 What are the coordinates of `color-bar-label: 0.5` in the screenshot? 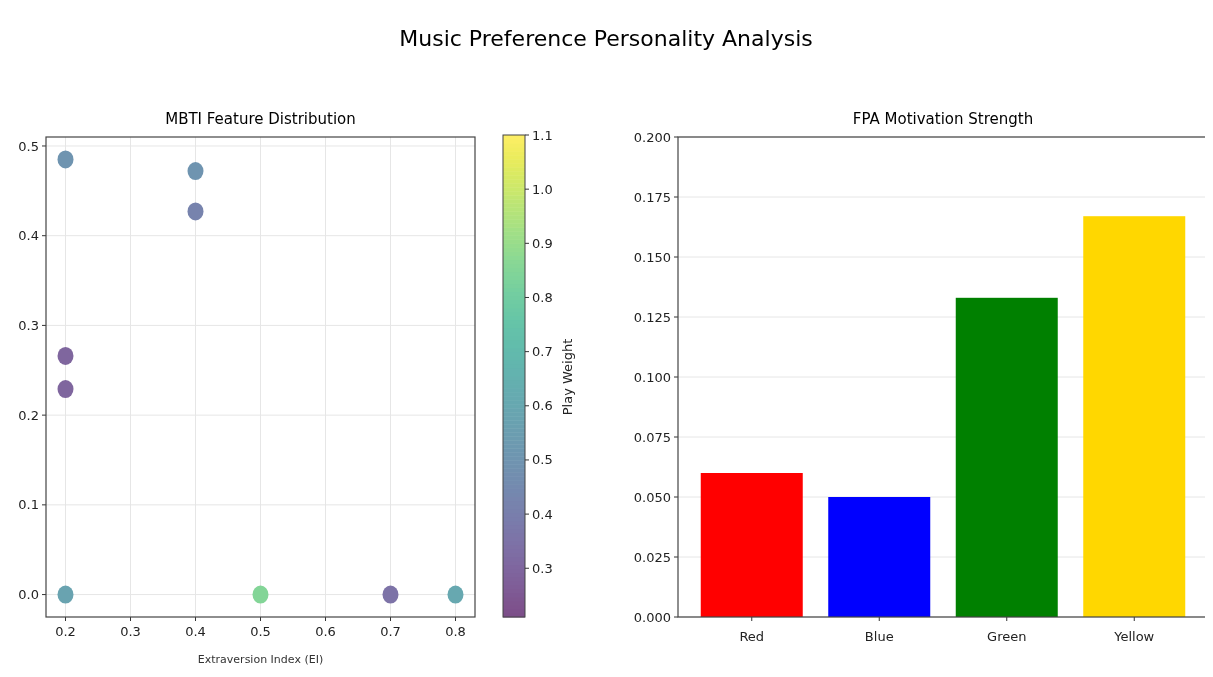 It's located at (542, 460).